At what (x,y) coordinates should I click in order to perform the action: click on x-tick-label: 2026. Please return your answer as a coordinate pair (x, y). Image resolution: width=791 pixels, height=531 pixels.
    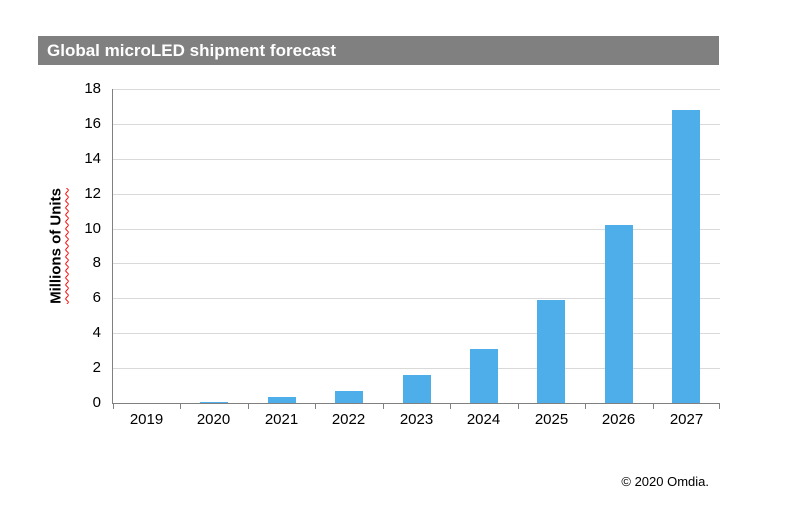
    Looking at the image, I should click on (618, 419).